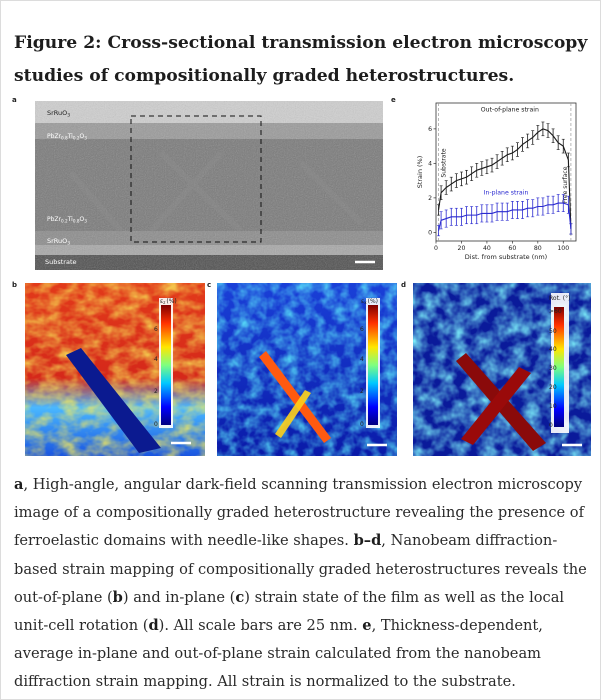 This screenshot has height=700, width=601. Describe the element at coordinates (430, 163) in the screenshot. I see `y-tick-label: 4` at that location.